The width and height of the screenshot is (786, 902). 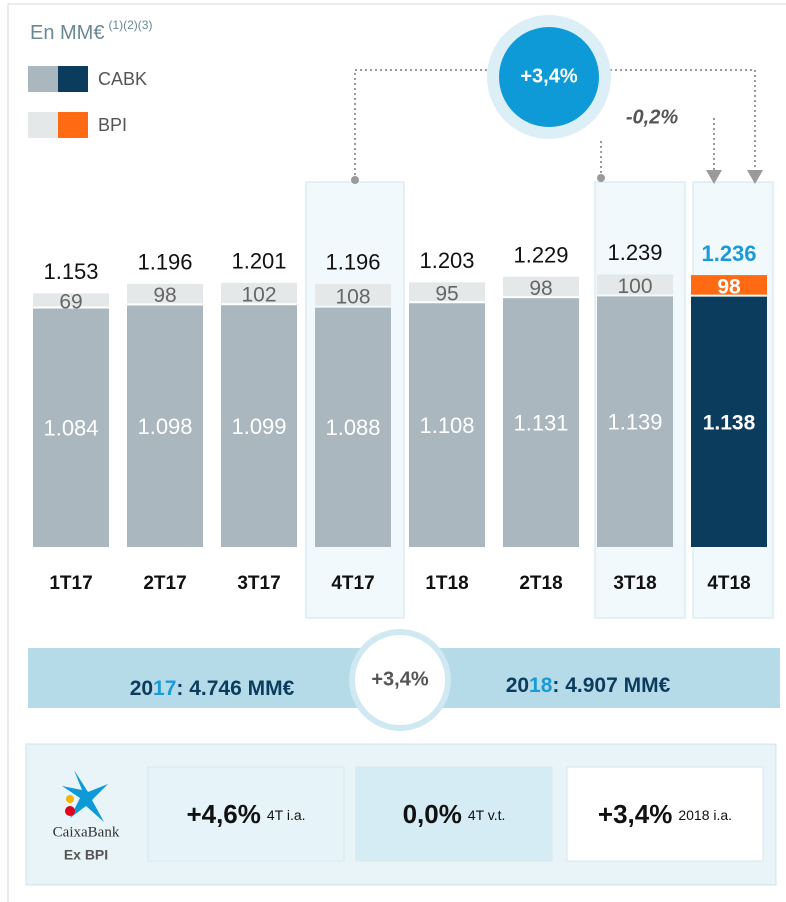 What do you see at coordinates (112, 125) in the screenshot?
I see `legend-label: BPI` at bounding box center [112, 125].